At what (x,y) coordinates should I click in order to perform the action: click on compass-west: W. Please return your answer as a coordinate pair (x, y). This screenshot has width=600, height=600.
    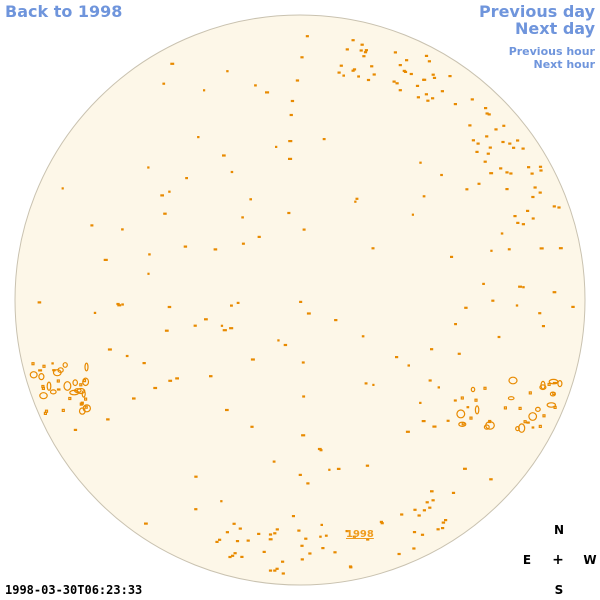
    Looking at the image, I should click on (590, 560).